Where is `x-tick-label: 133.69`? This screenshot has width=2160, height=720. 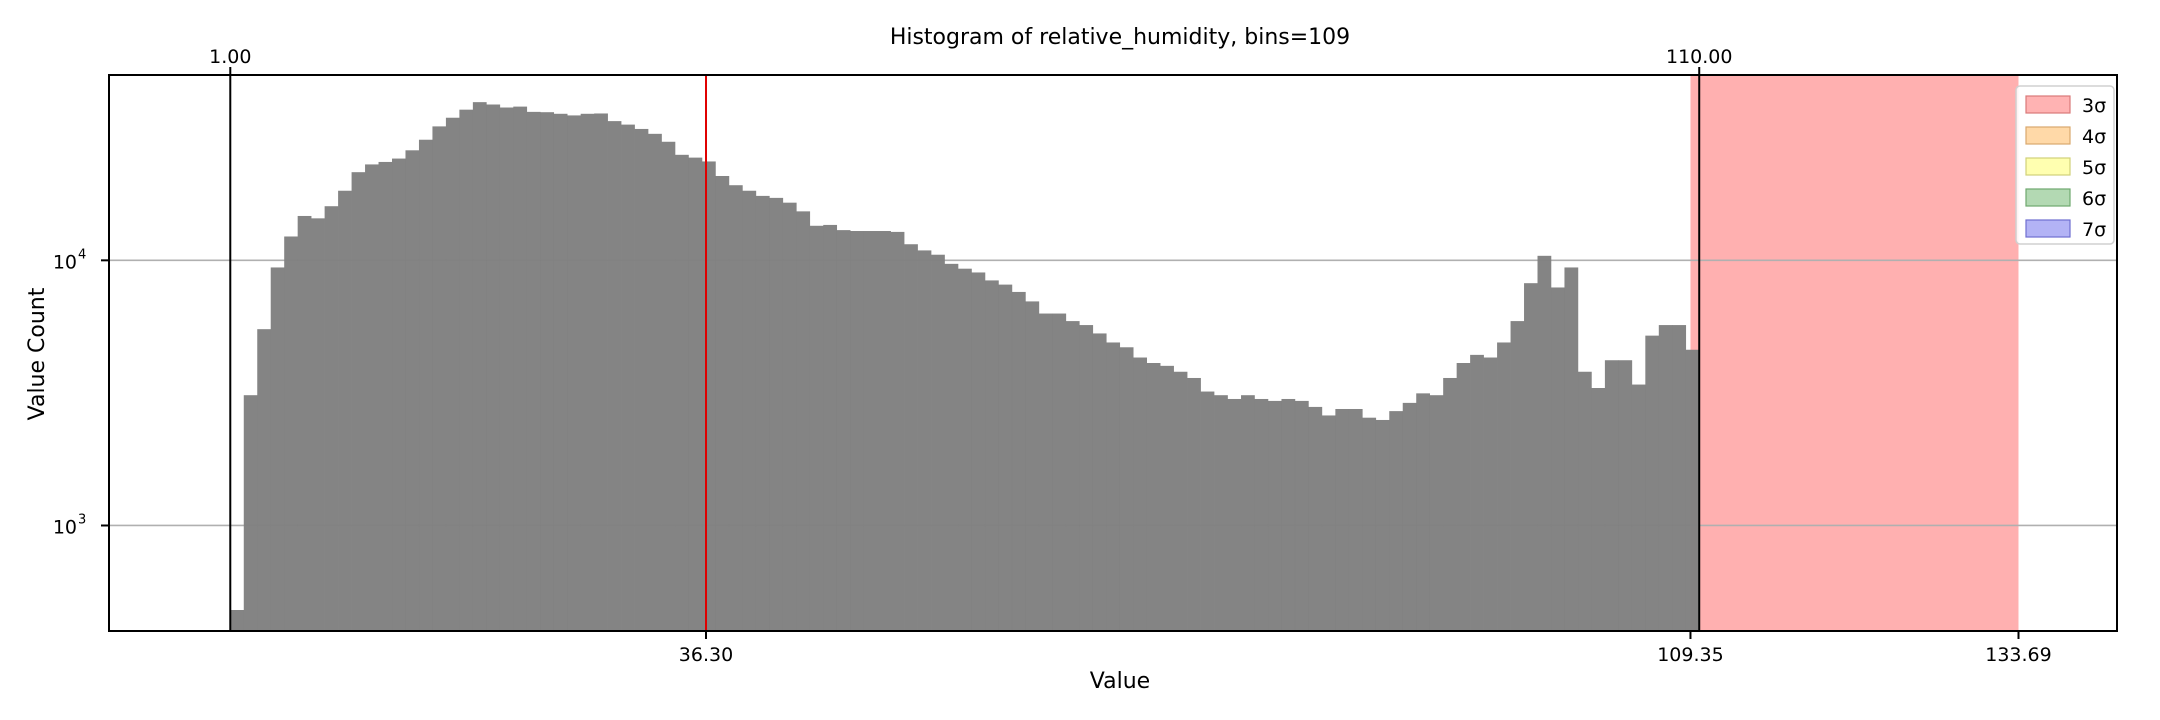
x-tick-label: 133.69 is located at coordinates (2018, 655).